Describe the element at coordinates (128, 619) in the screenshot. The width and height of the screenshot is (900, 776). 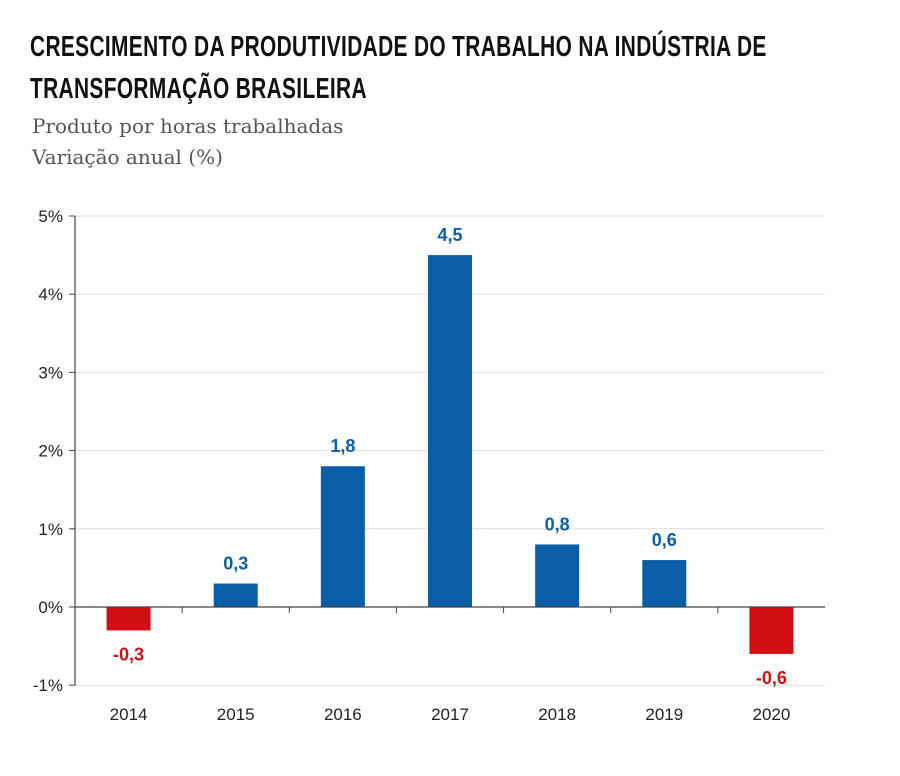
I see `bar-2014` at that location.